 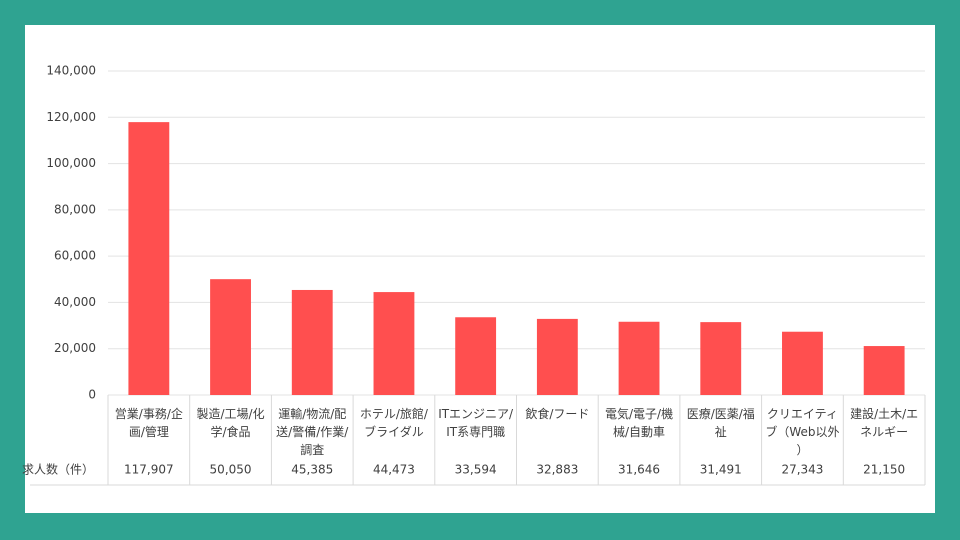 I want to click on table-row-label: 求人数（件）, so click(x=58, y=469).